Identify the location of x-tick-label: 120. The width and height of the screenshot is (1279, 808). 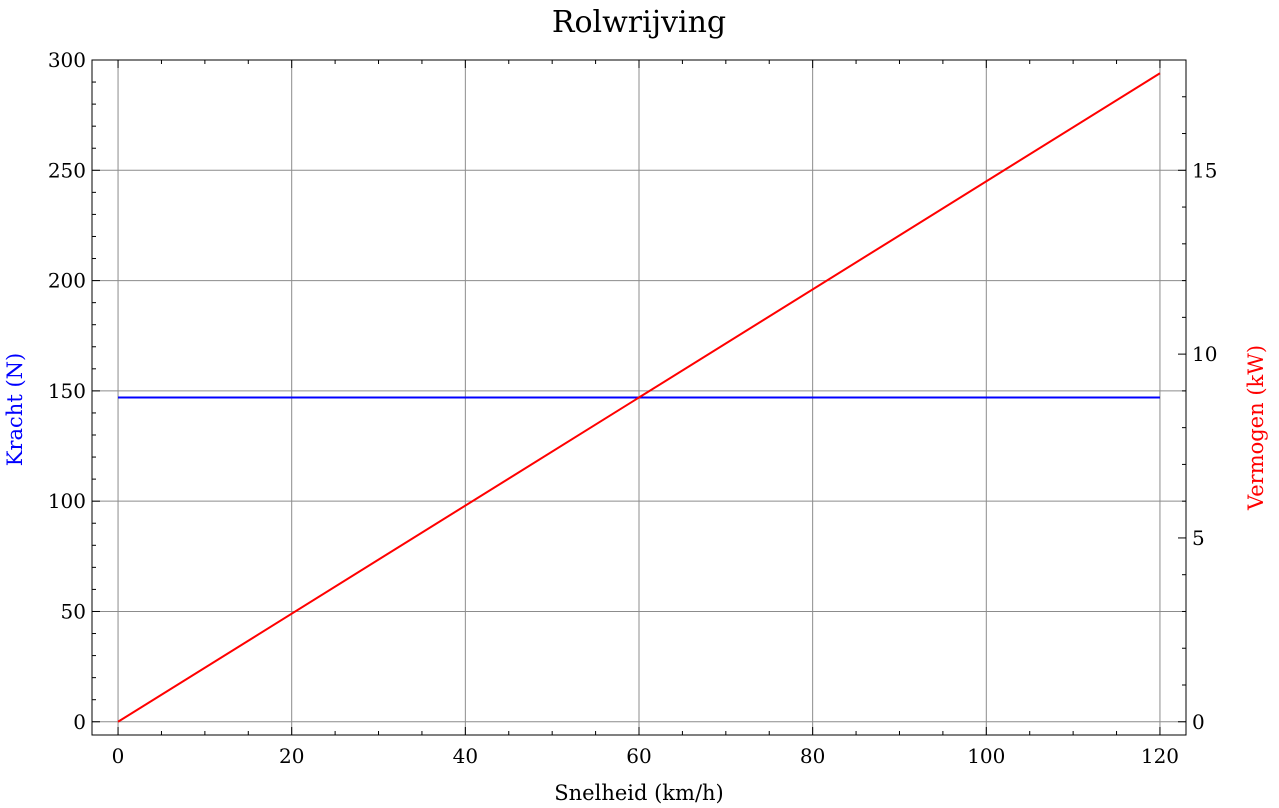
(1160, 756).